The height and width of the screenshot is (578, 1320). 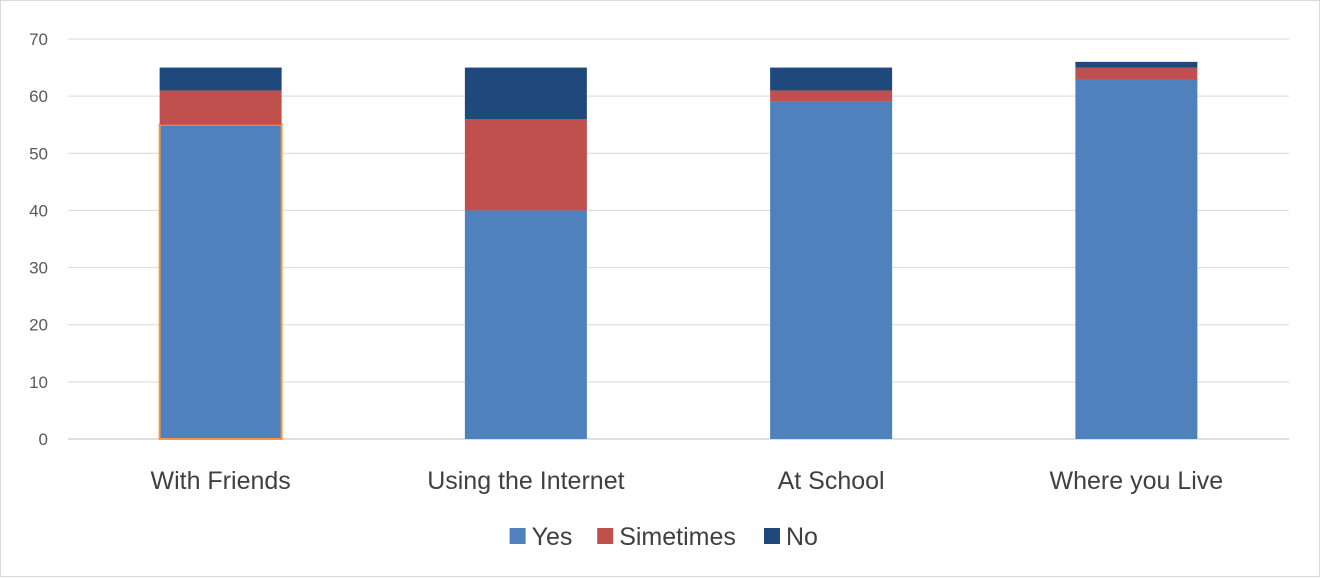 I want to click on bar-simetimes-with-friends, so click(x=220, y=107).